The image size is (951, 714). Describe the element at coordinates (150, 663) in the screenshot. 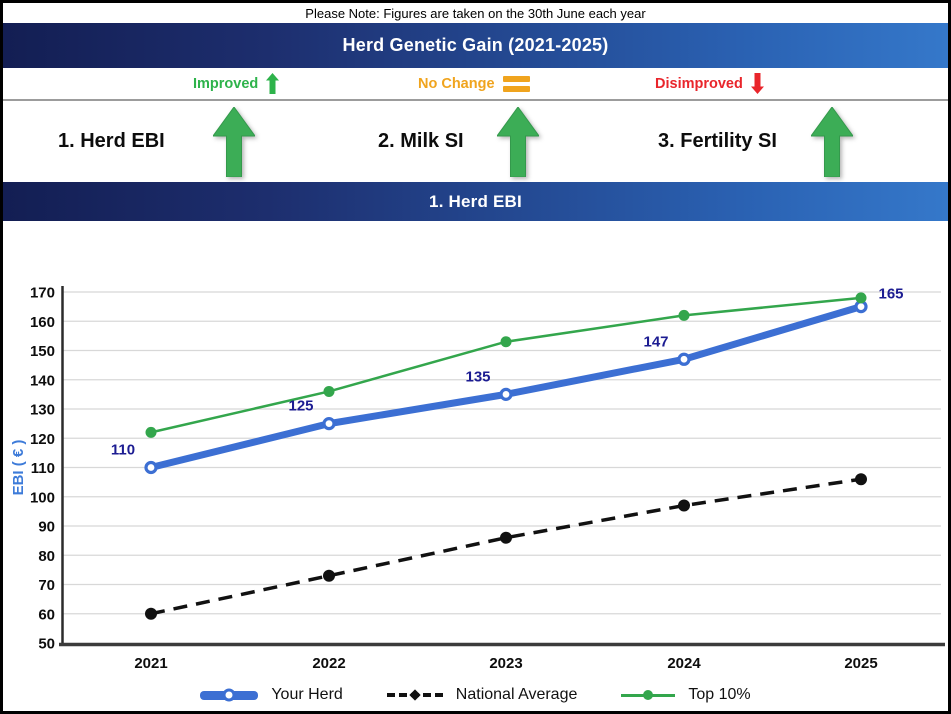

I see `x-tick-label: 2021` at that location.